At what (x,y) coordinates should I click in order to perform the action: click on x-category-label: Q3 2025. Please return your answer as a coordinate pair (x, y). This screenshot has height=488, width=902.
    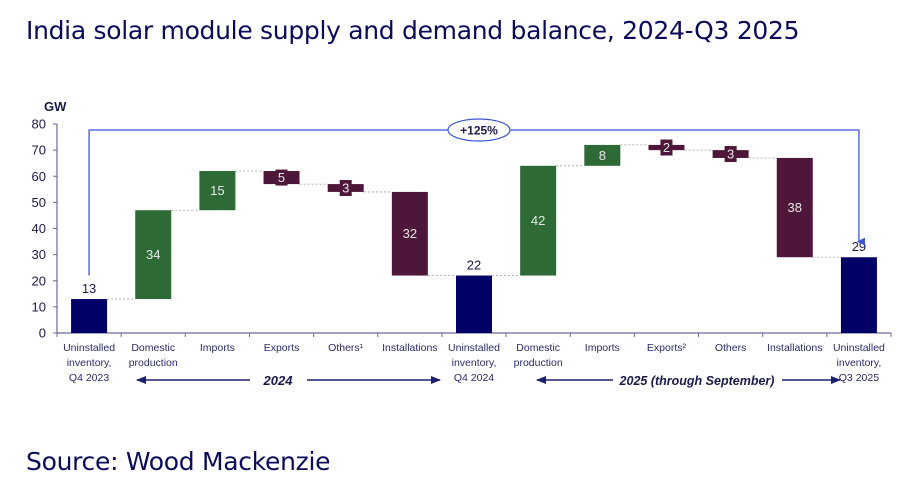
    Looking at the image, I should click on (859, 378).